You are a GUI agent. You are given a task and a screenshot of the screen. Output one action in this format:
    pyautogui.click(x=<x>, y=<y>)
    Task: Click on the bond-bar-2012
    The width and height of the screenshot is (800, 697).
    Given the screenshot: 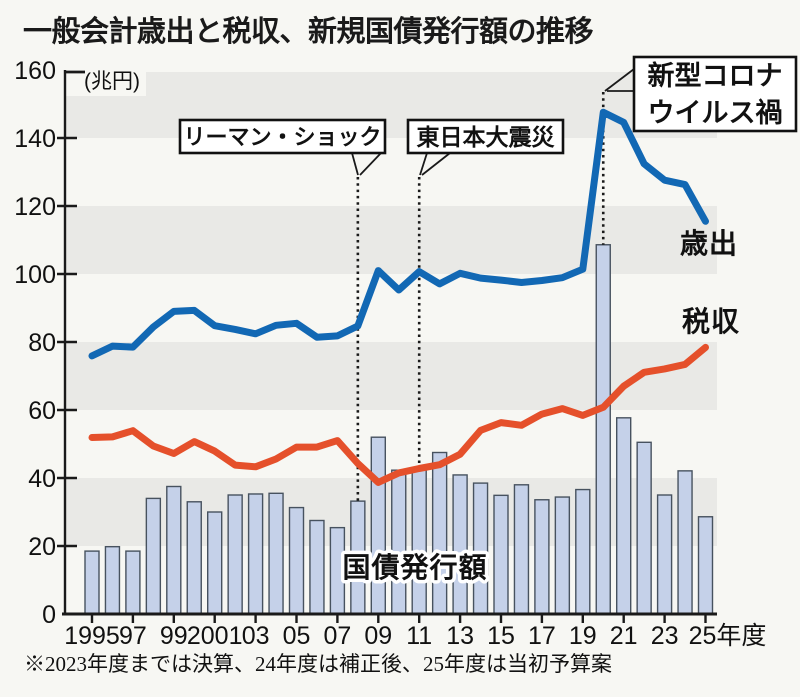 What is the action you would take?
    pyautogui.click(x=439, y=533)
    